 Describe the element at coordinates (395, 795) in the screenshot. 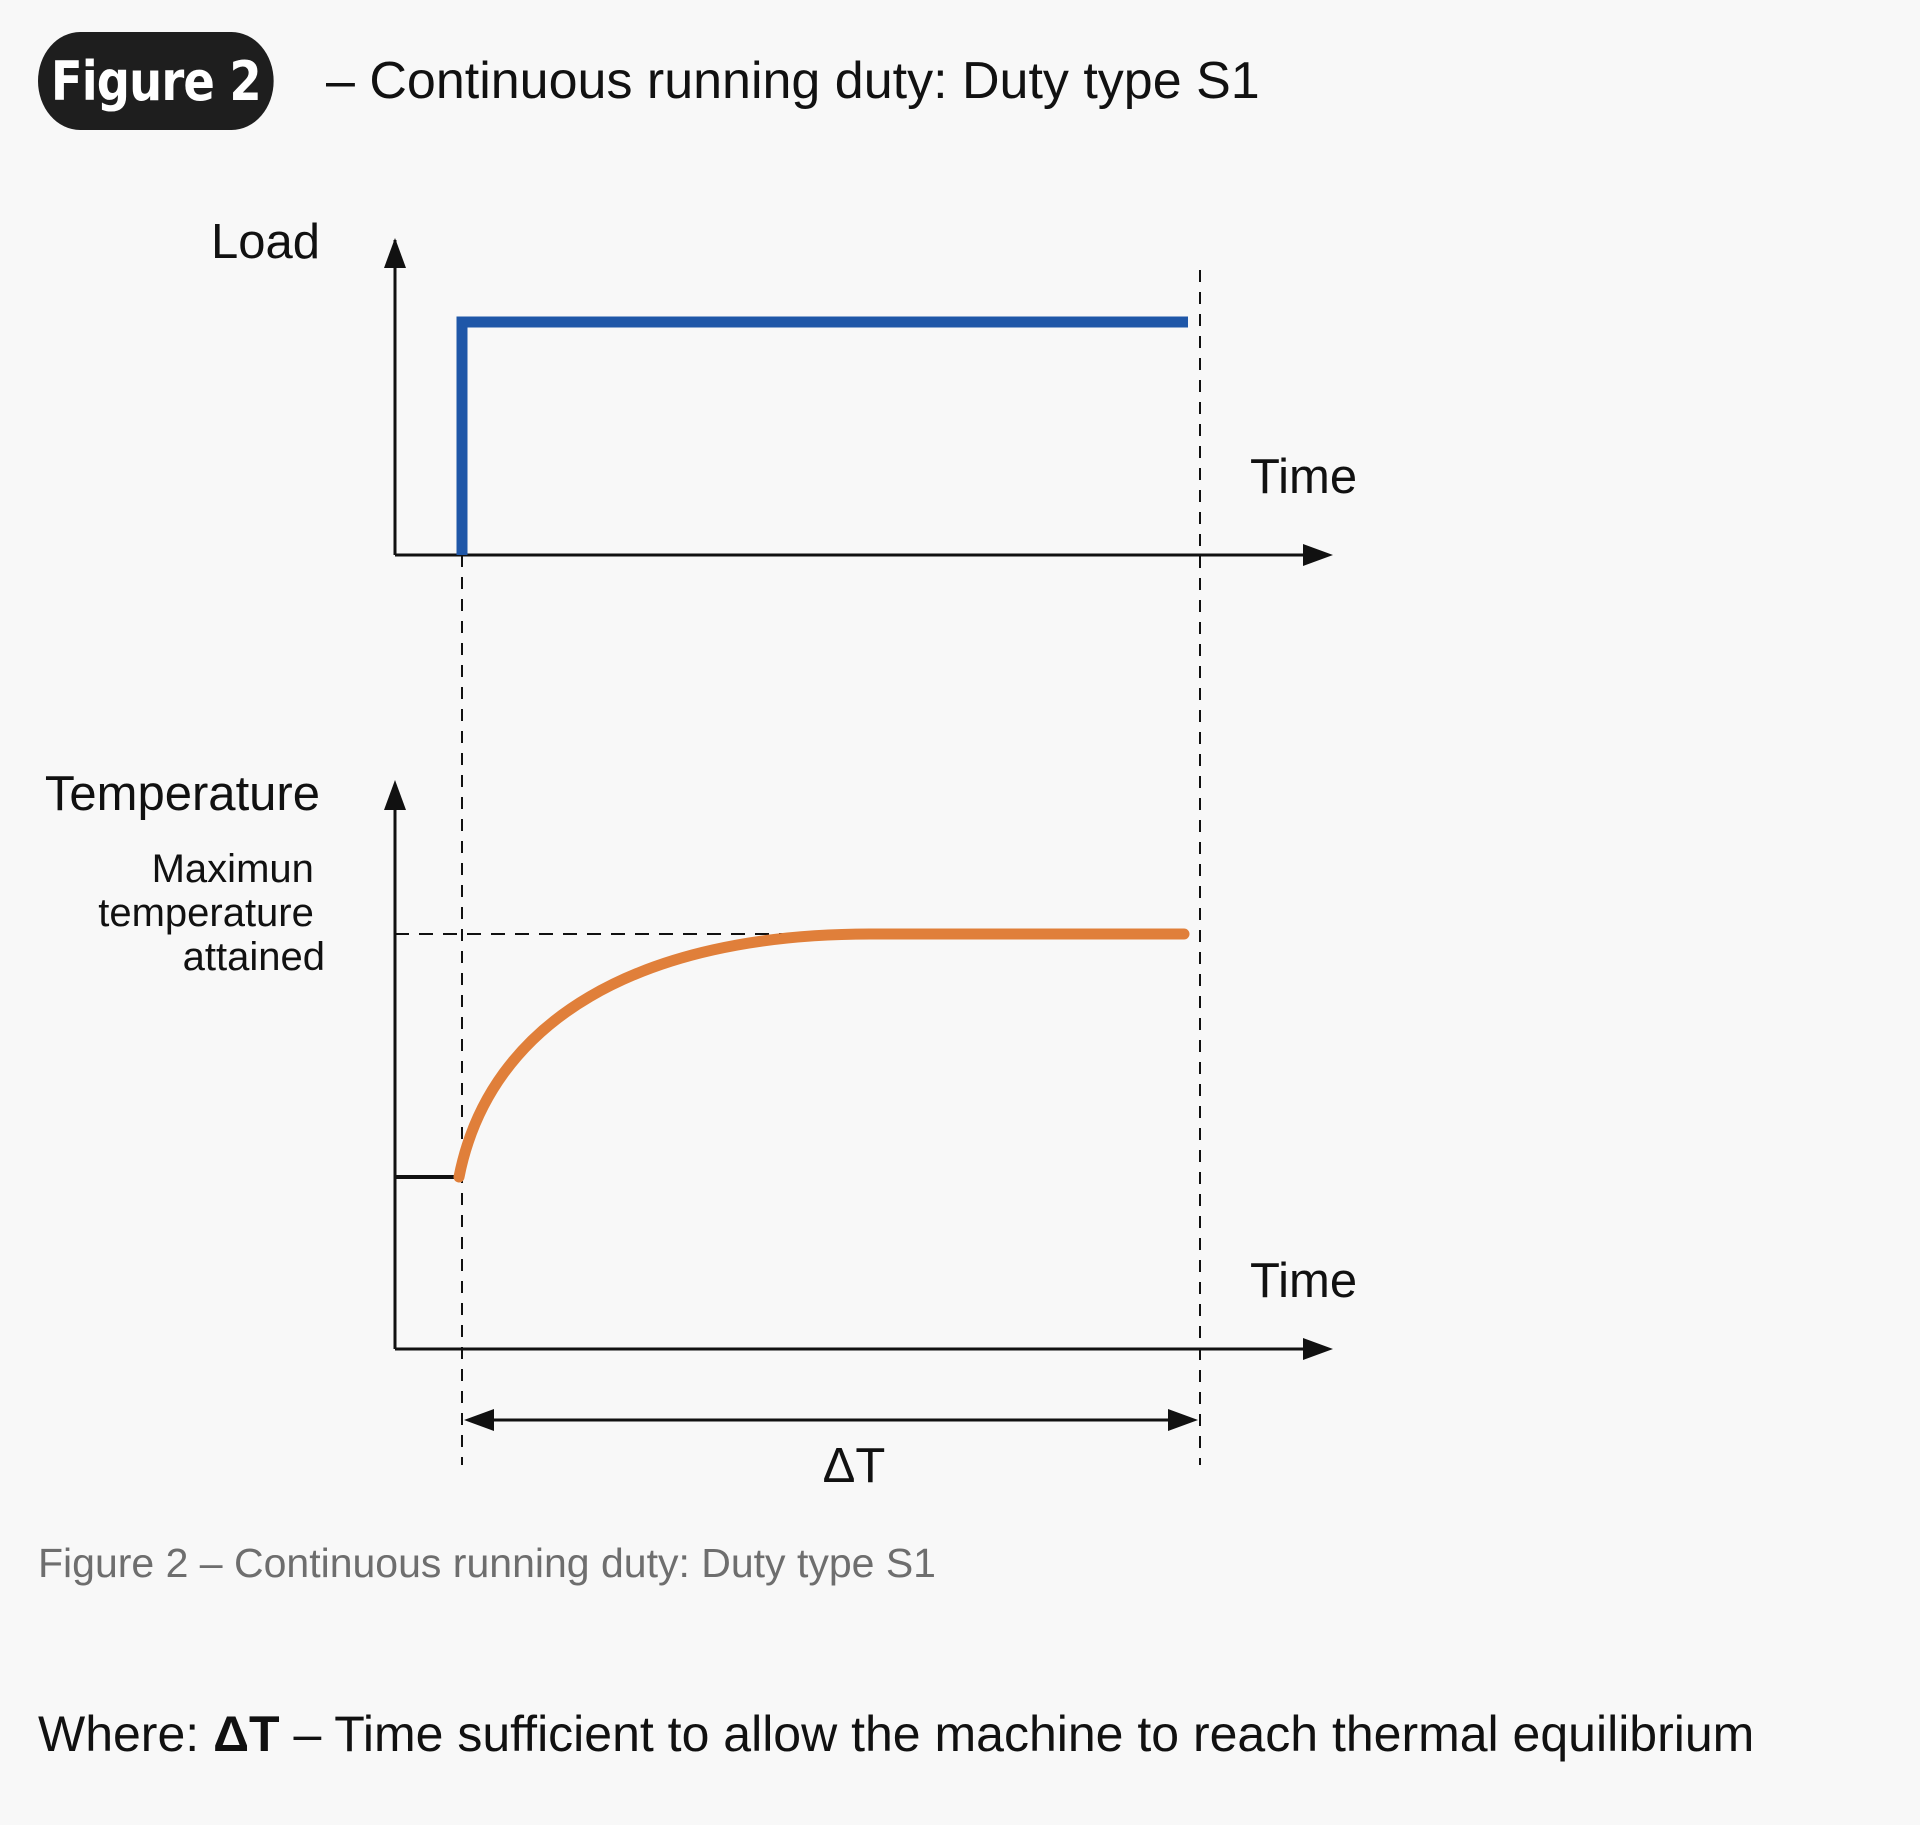

I see `temp-y-axis-arrow-icon` at that location.